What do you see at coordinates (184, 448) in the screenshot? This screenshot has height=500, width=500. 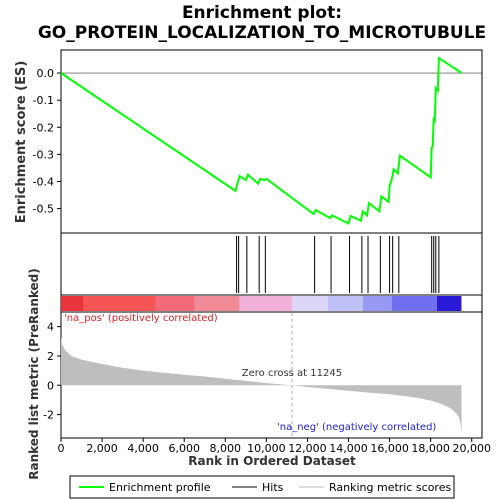 I see `x-tick-label: 6,000` at bounding box center [184, 448].